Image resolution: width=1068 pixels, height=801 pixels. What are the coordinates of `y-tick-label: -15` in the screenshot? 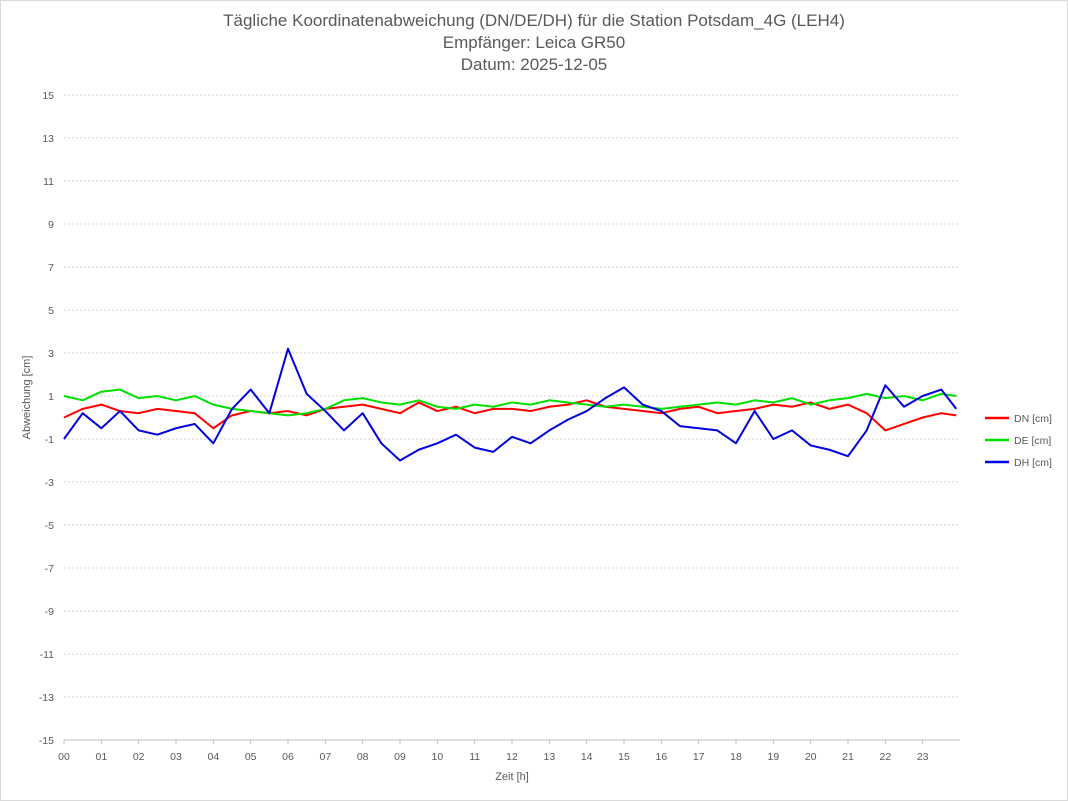 It's located at (46, 741).